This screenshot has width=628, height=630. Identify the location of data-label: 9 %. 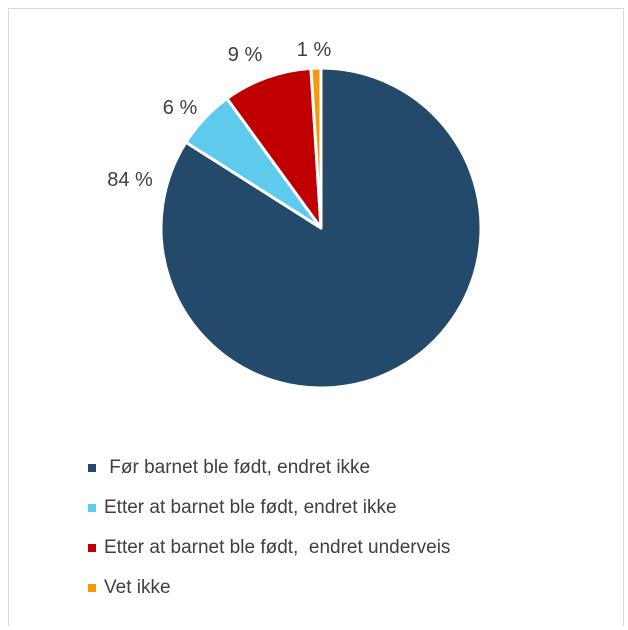
(245, 55).